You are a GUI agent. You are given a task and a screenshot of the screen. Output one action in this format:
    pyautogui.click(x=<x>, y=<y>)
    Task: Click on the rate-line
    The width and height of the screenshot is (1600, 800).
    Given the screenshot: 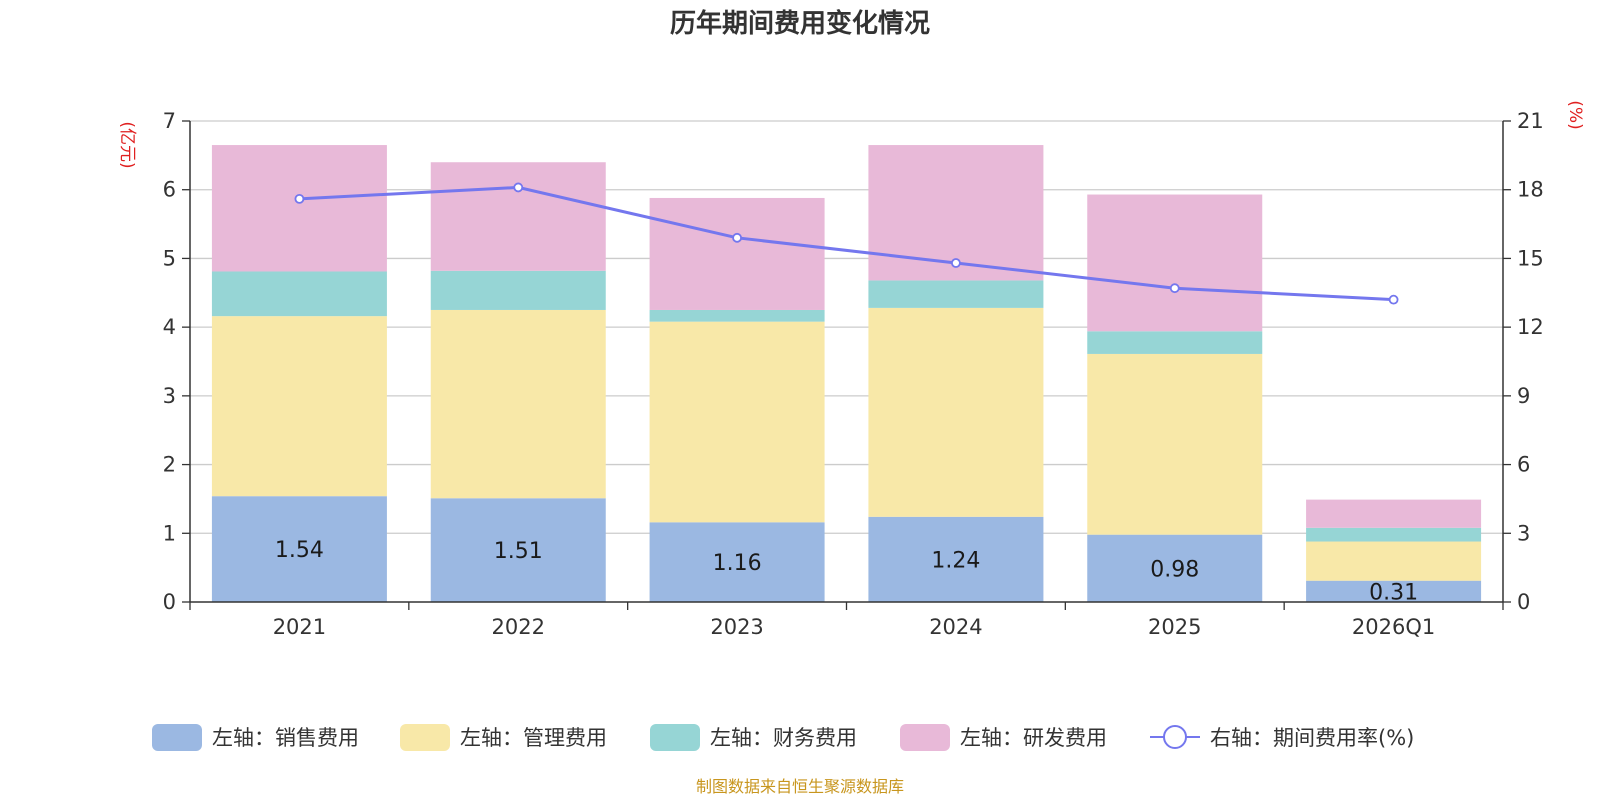 What is the action you would take?
    pyautogui.click(x=846, y=243)
    